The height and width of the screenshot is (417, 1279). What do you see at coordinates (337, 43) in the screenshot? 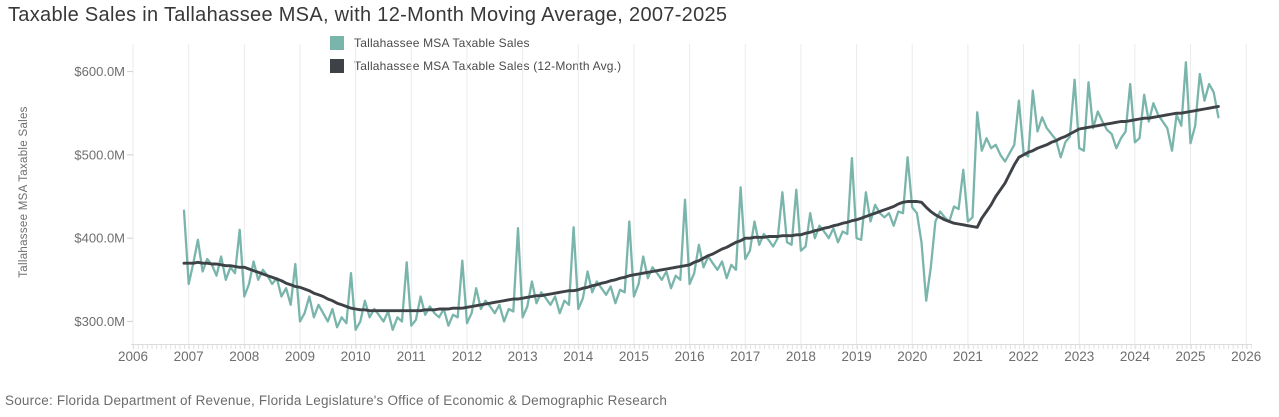
I see `legend-swatch-sales-icon` at bounding box center [337, 43].